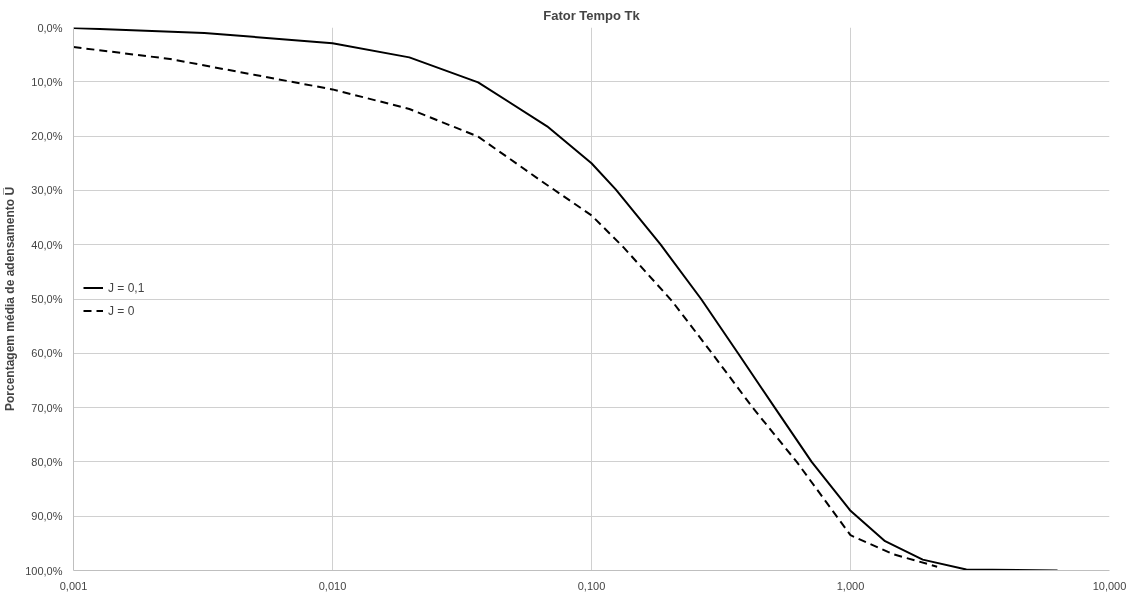 This screenshot has height=592, width=1139. I want to click on legend-label: J = 0,1, so click(126, 287).